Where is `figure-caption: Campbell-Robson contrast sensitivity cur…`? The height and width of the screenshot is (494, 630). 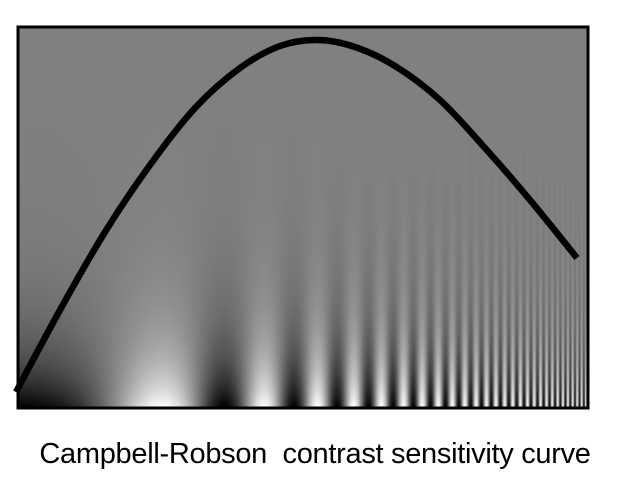 figure-caption: Campbell-Robson contrast sensitivity cur… is located at coordinates (315, 454).